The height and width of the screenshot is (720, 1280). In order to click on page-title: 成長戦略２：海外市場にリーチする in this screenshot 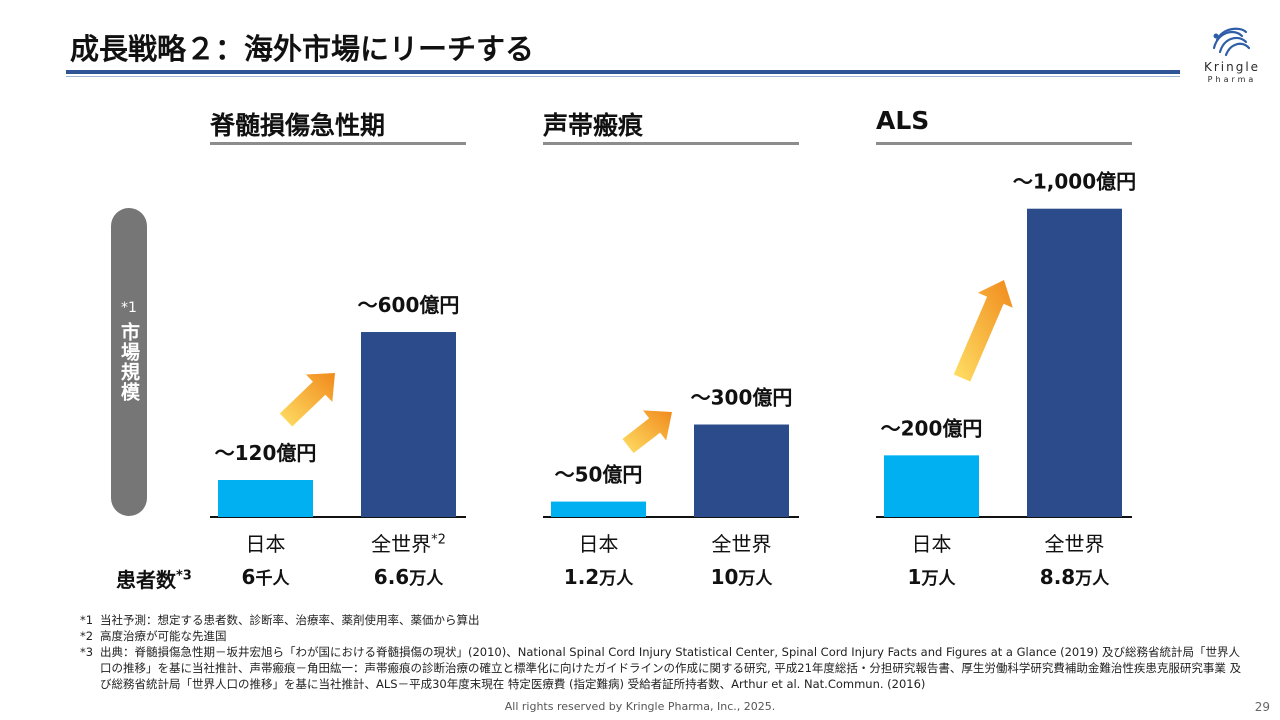, I will do `click(302, 49)`.